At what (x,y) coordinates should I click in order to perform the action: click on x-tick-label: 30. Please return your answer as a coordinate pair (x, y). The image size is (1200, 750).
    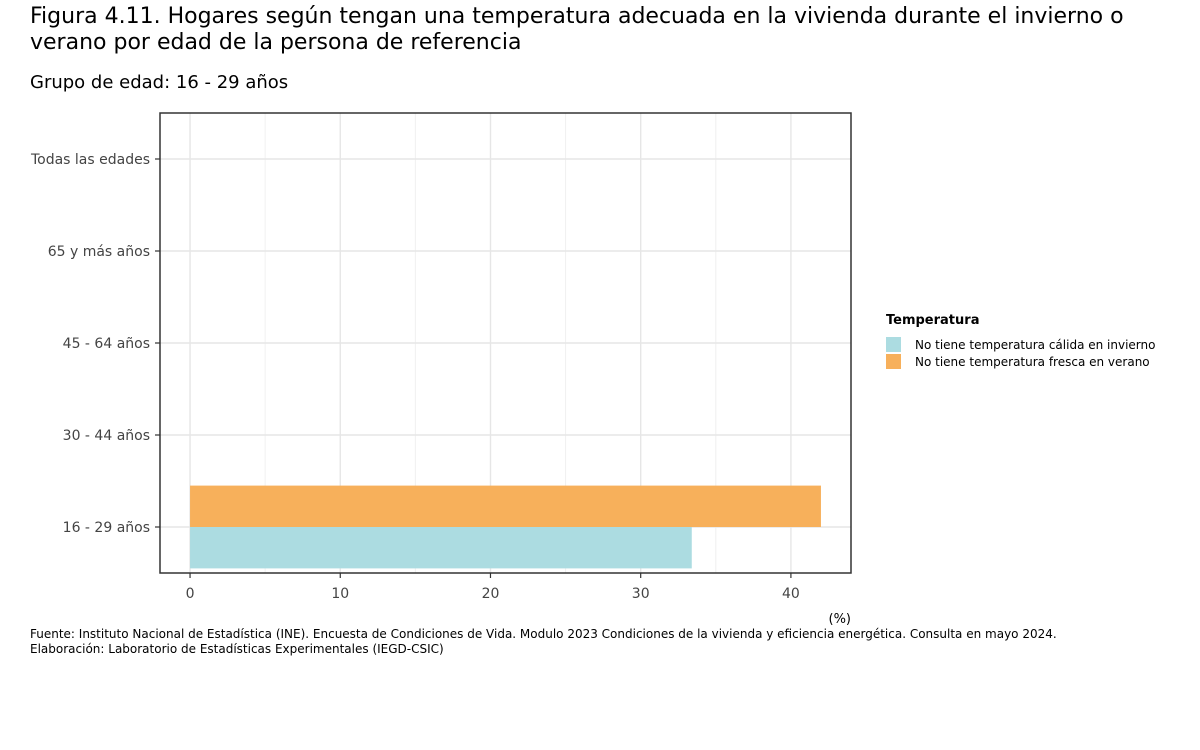
    Looking at the image, I should click on (641, 594).